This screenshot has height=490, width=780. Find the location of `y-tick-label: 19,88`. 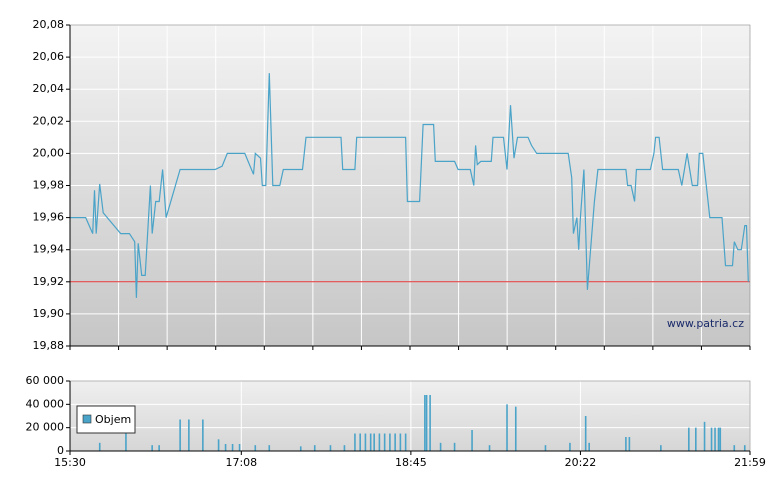

y-tick-label: 19,88 is located at coordinates (49, 345).